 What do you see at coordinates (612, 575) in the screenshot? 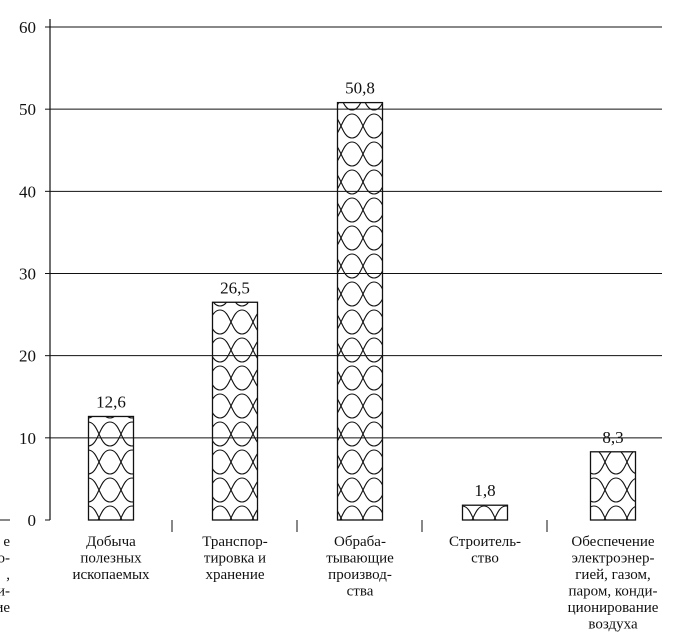
I see `category-label-5-line-3: гией, газом,` at bounding box center [612, 575].